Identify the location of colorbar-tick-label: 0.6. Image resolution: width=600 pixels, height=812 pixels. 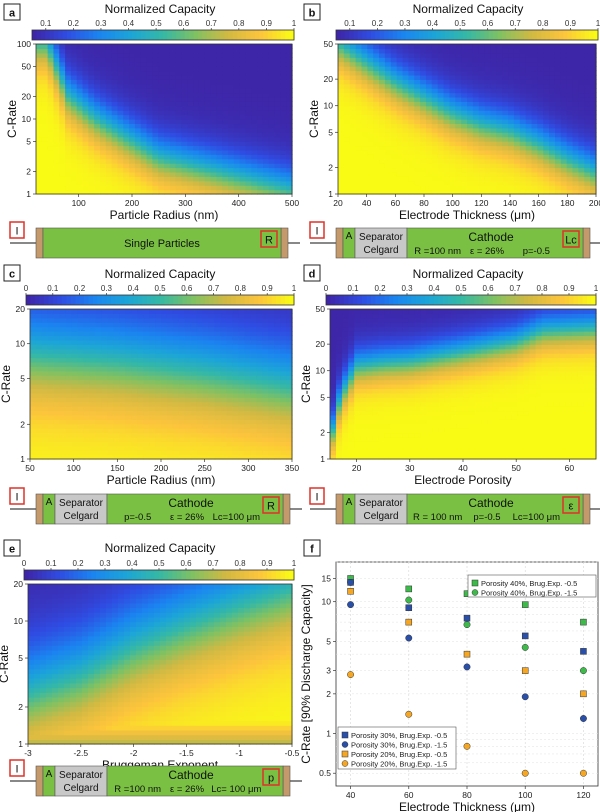
(187, 288).